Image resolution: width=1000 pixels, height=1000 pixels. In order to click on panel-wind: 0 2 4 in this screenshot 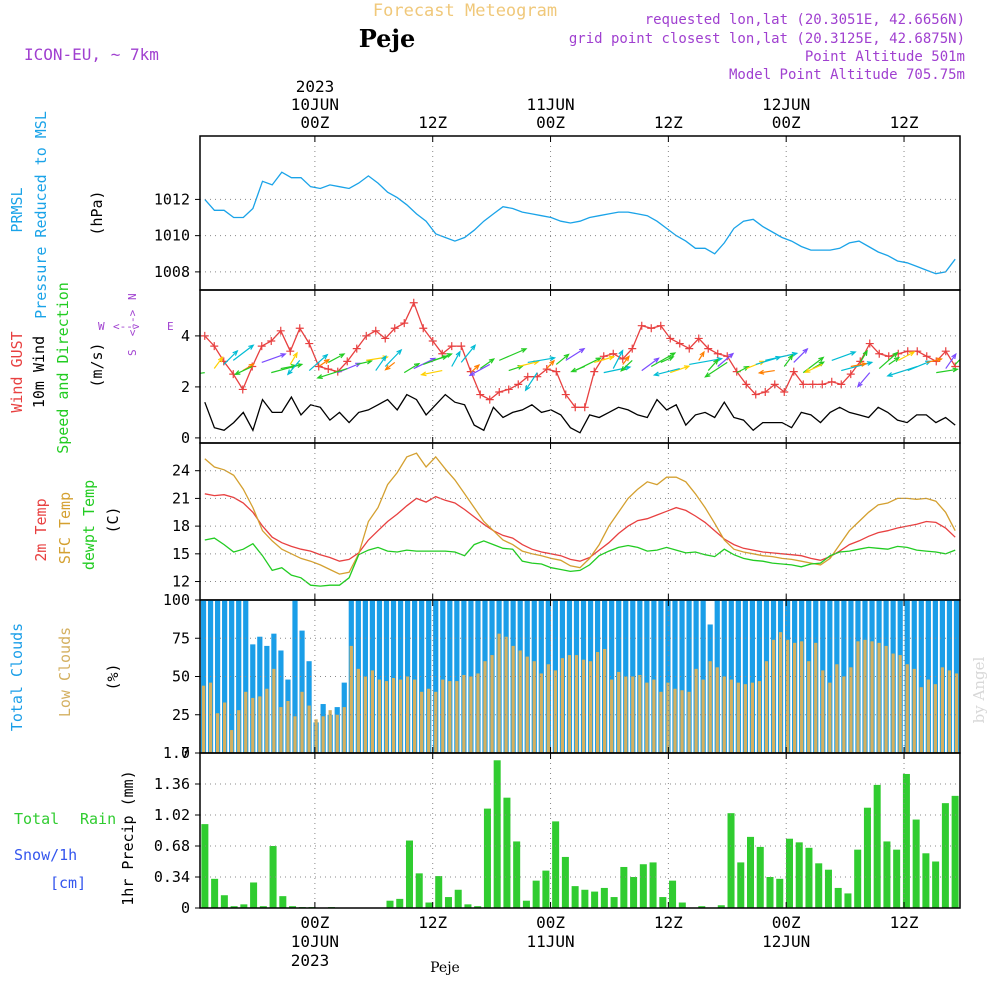, I will do `click(571, 368)`.